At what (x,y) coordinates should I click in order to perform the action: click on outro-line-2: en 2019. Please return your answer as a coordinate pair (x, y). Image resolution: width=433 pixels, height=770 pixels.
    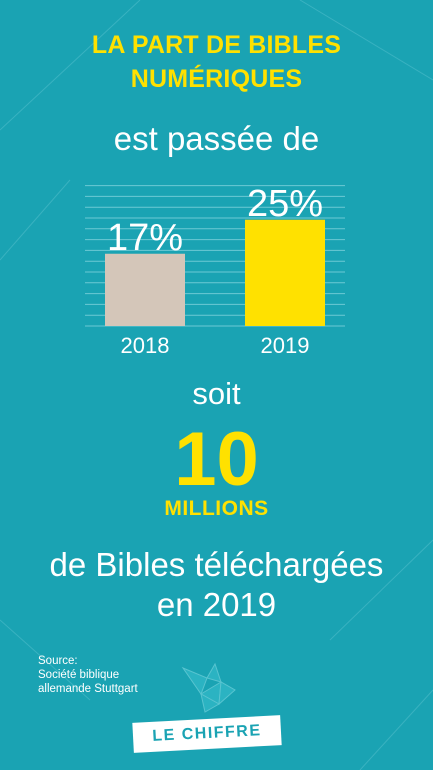
    Looking at the image, I should click on (216, 604).